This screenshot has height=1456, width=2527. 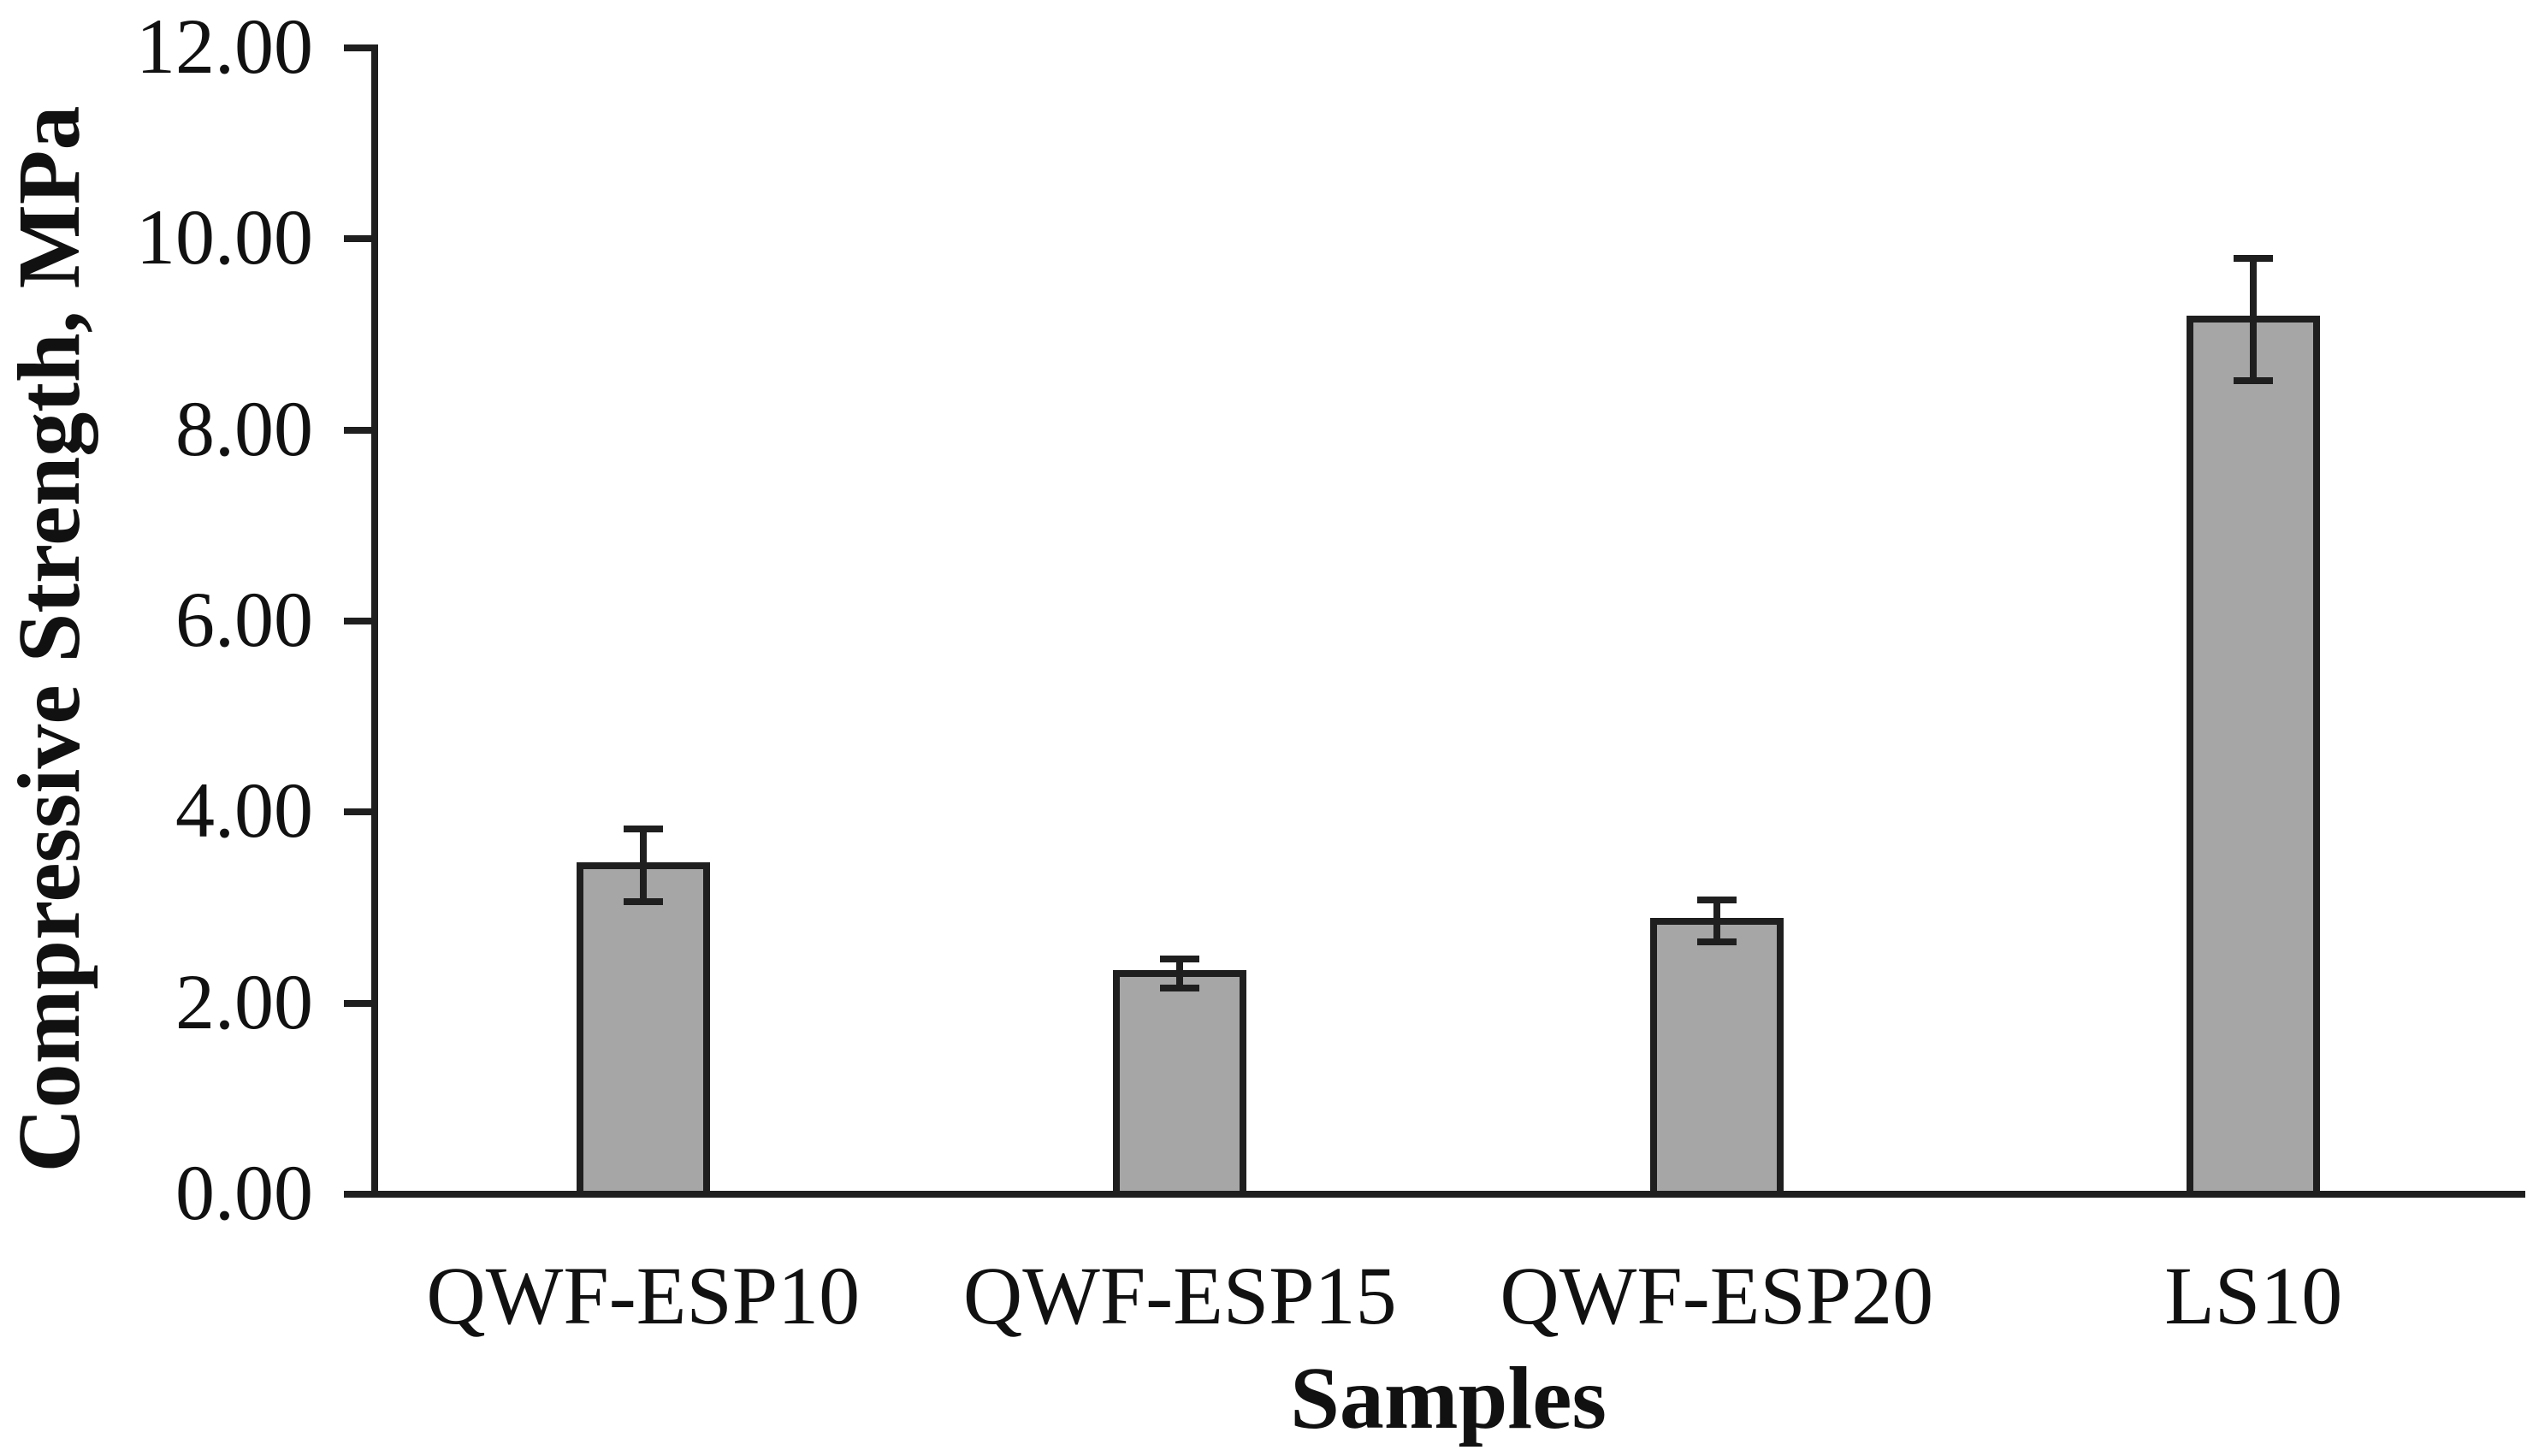 I want to click on y-tick-label: 0.00, so click(x=244, y=1193).